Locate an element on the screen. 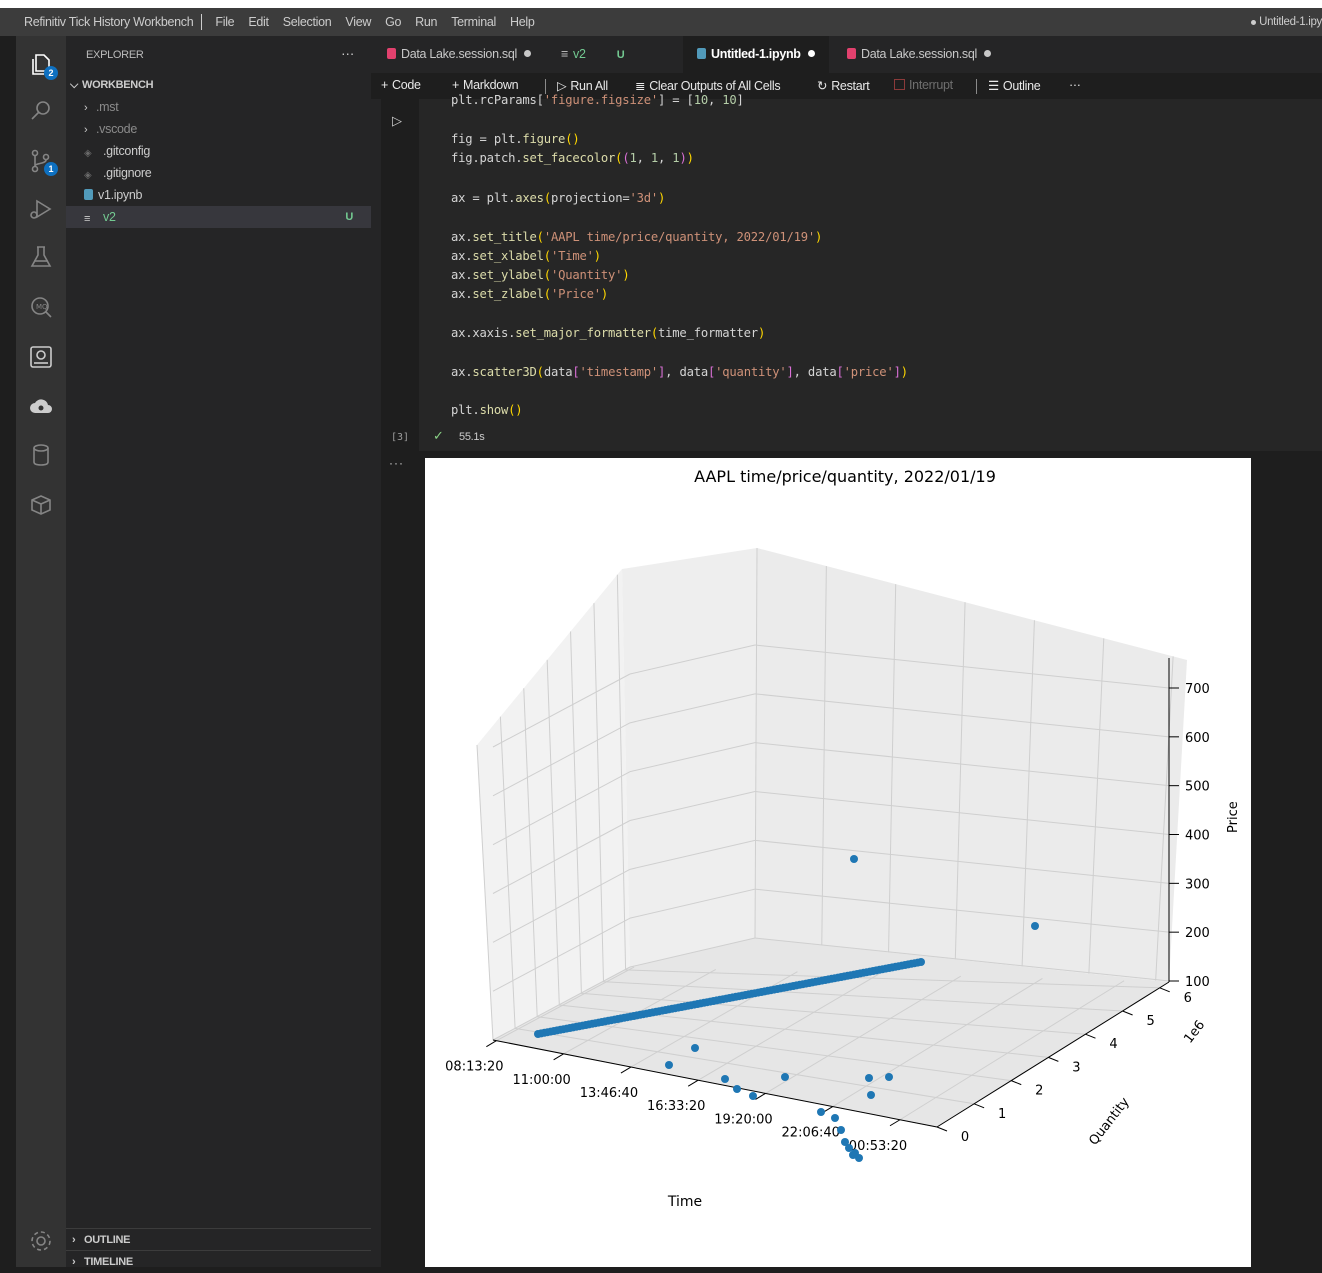 The image size is (1322, 1273). sql-file-icon is located at coordinates (391, 53).